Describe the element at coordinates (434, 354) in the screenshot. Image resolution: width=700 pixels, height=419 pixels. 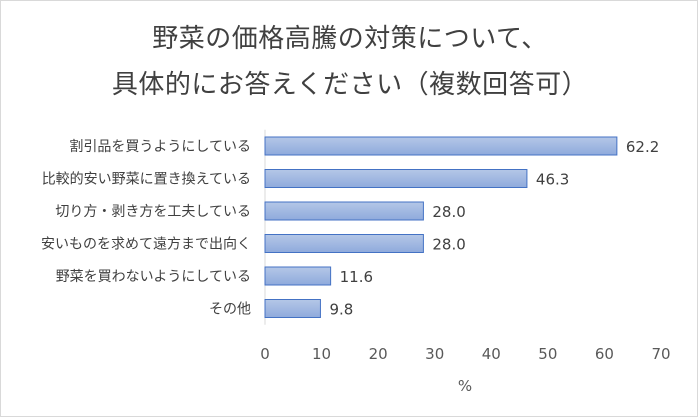
I see `x-tick-label: 30` at that location.